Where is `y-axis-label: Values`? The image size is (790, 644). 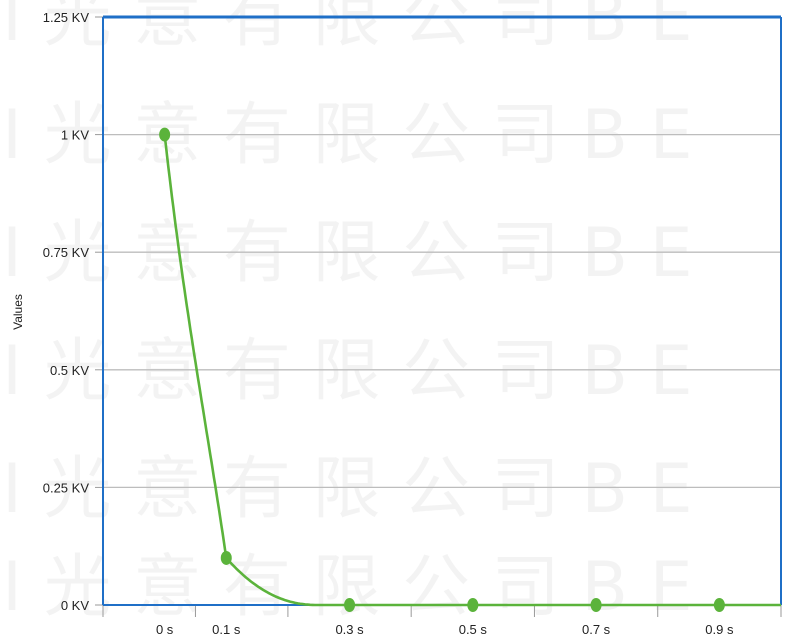 y-axis-label: Values is located at coordinates (18, 312).